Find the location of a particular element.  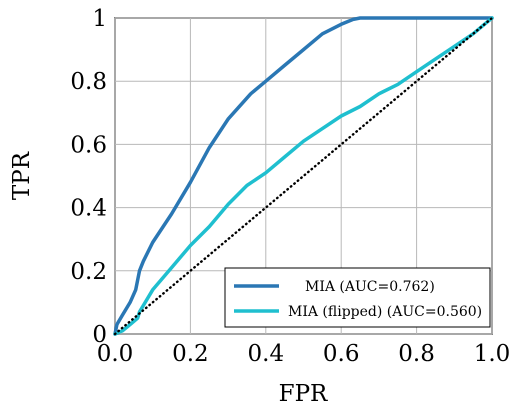

x-tick-label: 0.0 is located at coordinates (115, 354).